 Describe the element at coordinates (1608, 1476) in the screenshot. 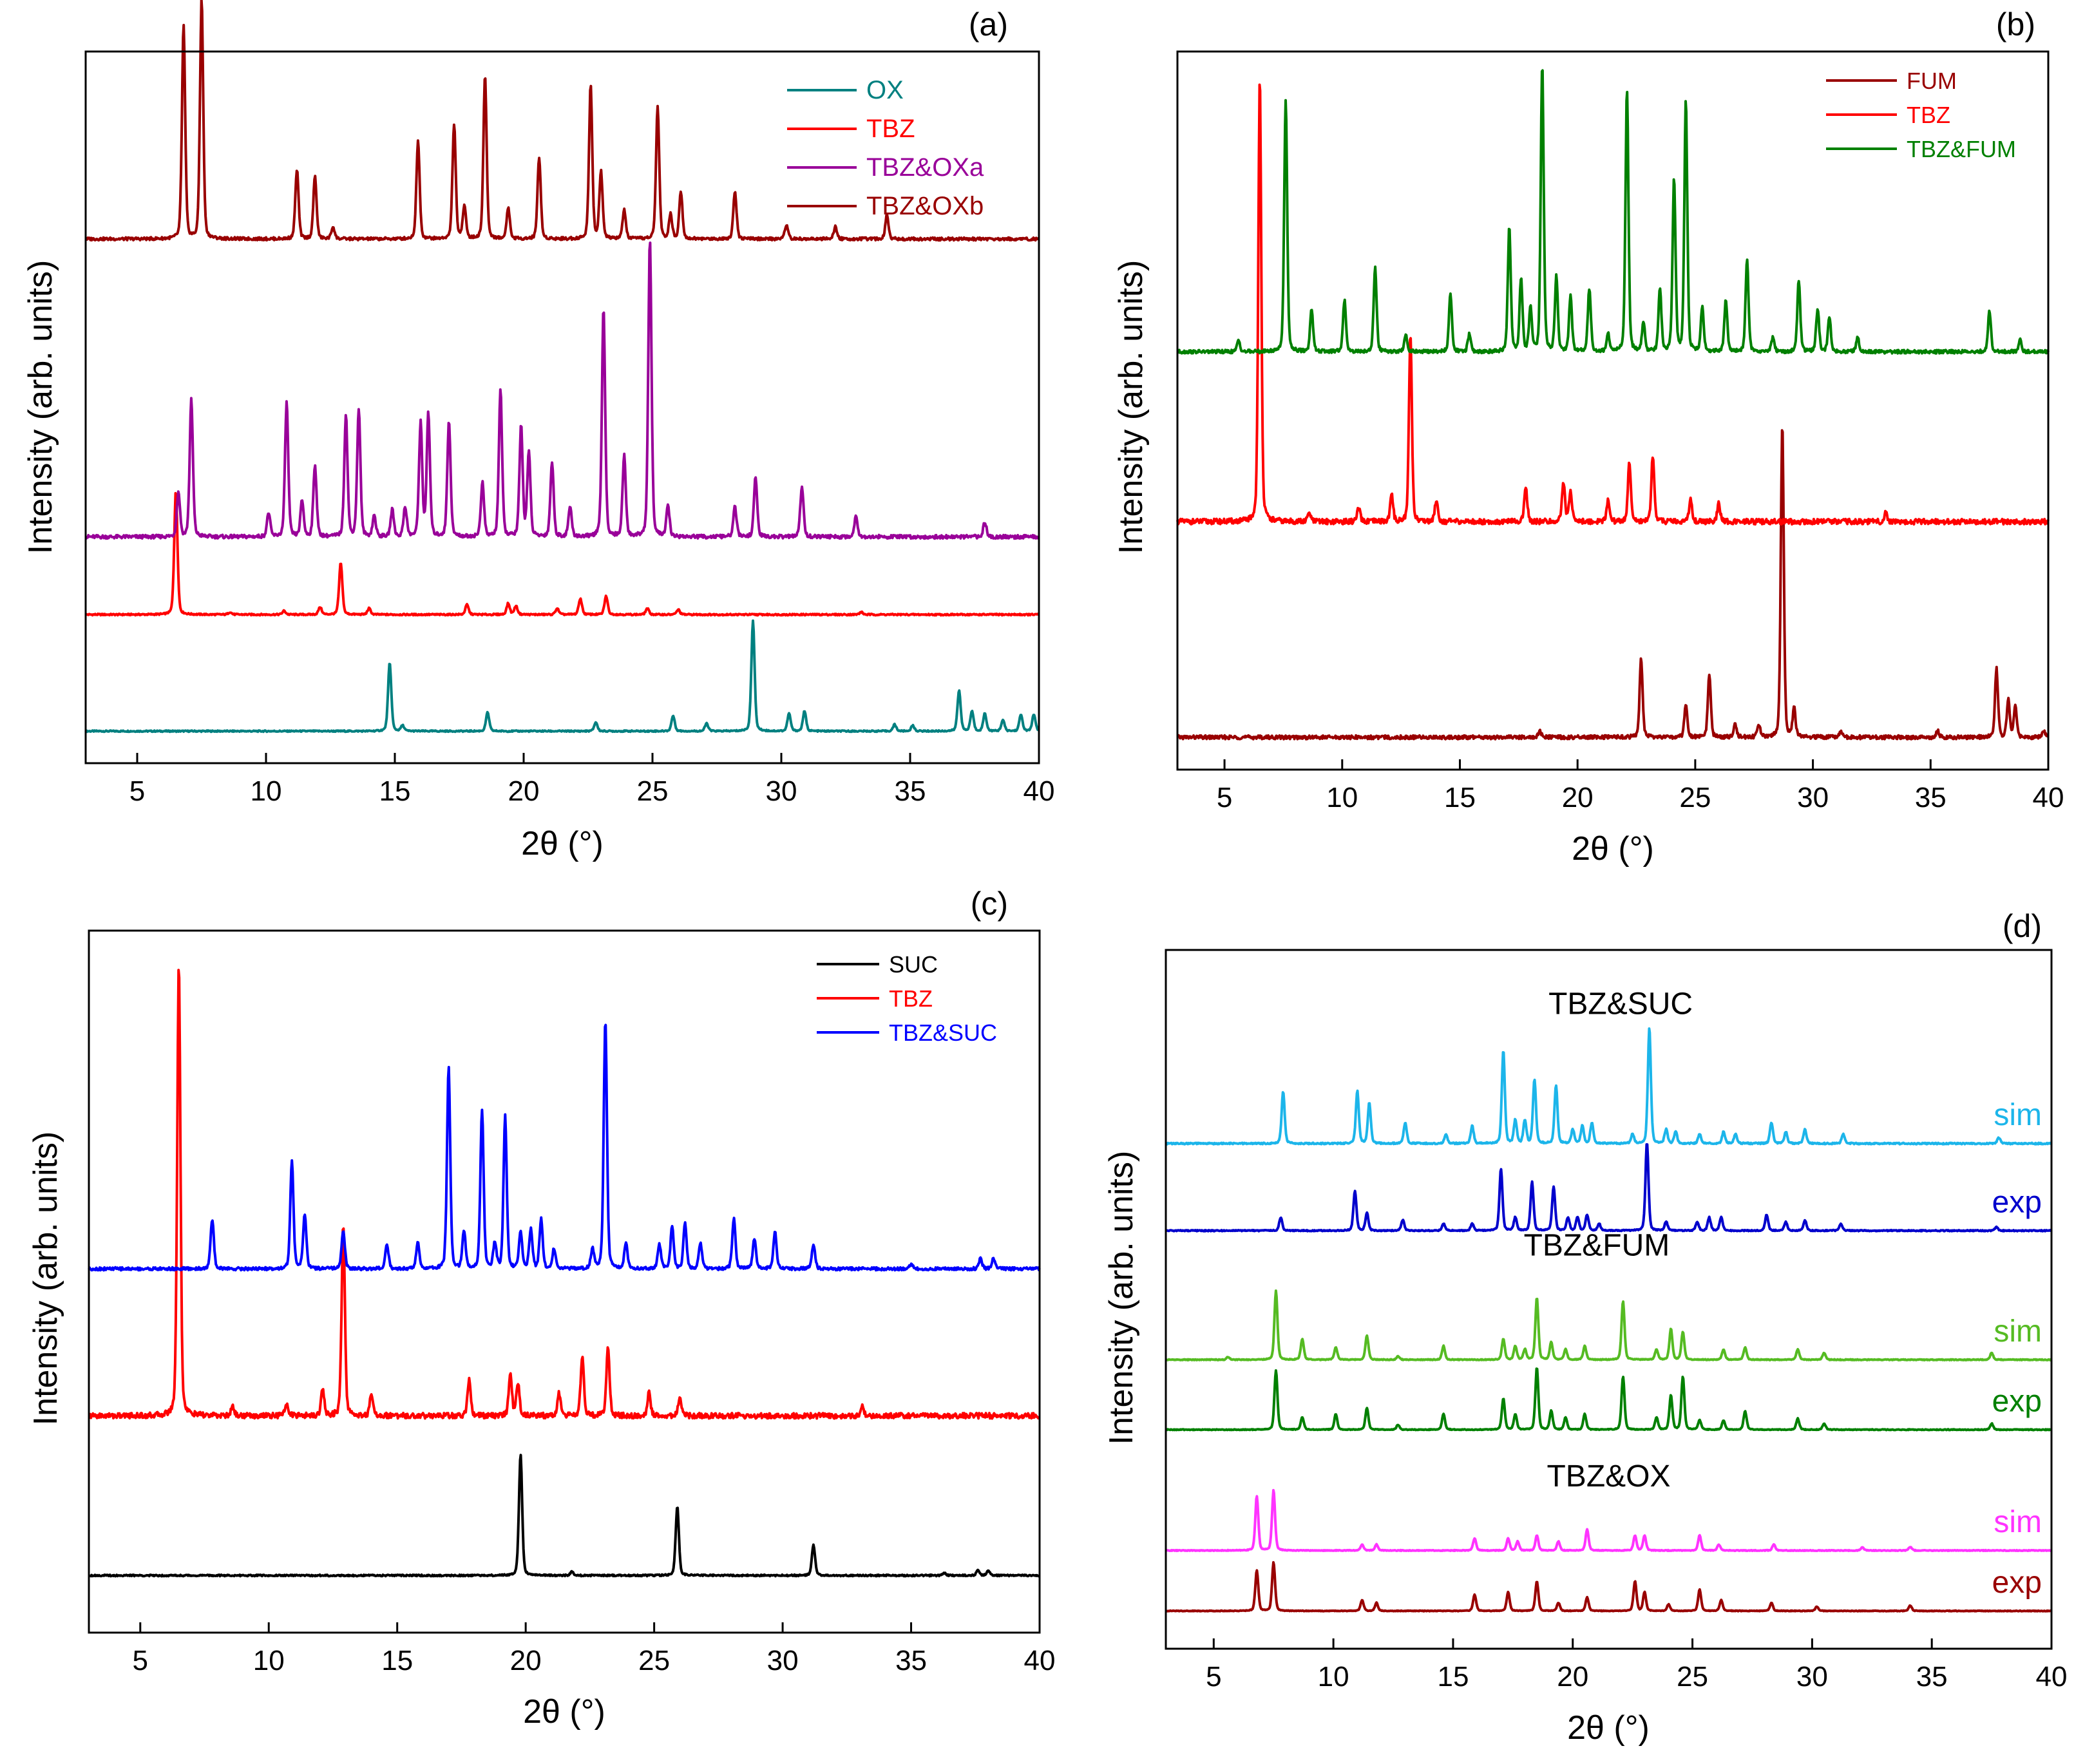

I see `group-label-tbz-ox: TBZ&OX` at that location.